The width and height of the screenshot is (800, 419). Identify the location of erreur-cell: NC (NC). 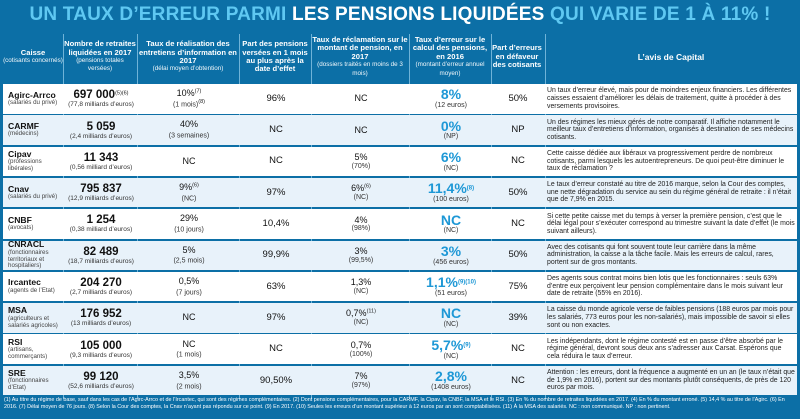
(451, 318).